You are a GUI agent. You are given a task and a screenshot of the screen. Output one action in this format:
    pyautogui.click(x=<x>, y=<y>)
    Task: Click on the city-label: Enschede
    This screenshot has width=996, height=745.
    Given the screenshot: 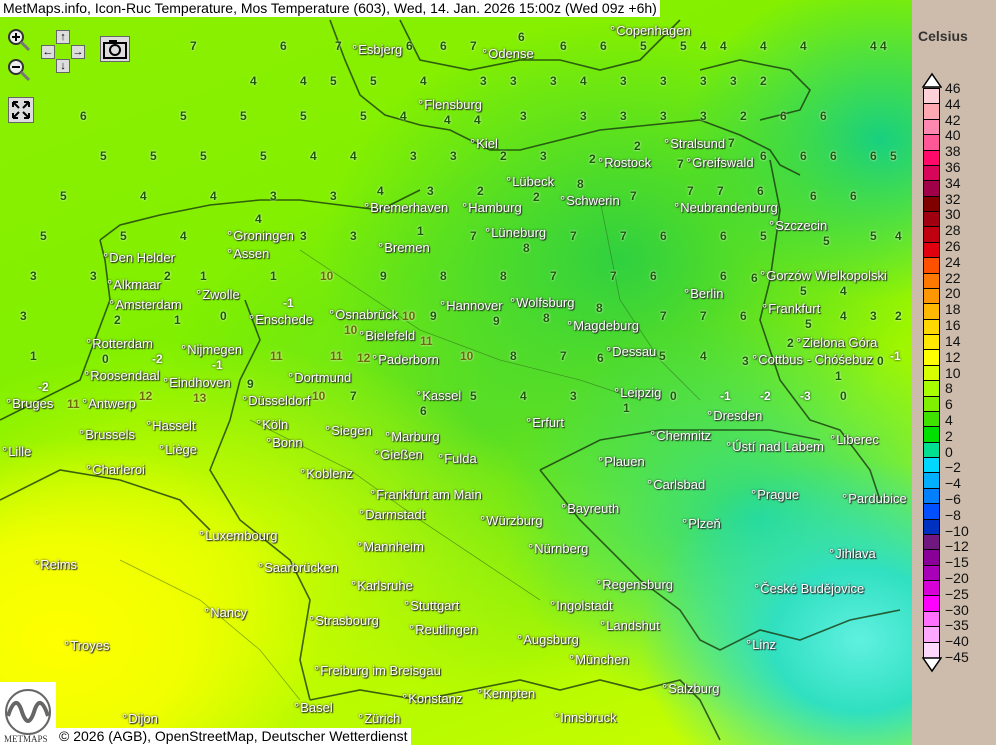 What is the action you would take?
    pyautogui.click(x=281, y=319)
    